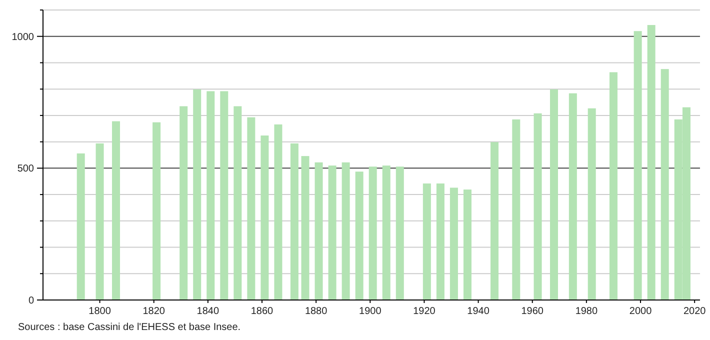  Describe the element at coordinates (208, 311) in the screenshot. I see `x-tick-label: 1840` at that location.